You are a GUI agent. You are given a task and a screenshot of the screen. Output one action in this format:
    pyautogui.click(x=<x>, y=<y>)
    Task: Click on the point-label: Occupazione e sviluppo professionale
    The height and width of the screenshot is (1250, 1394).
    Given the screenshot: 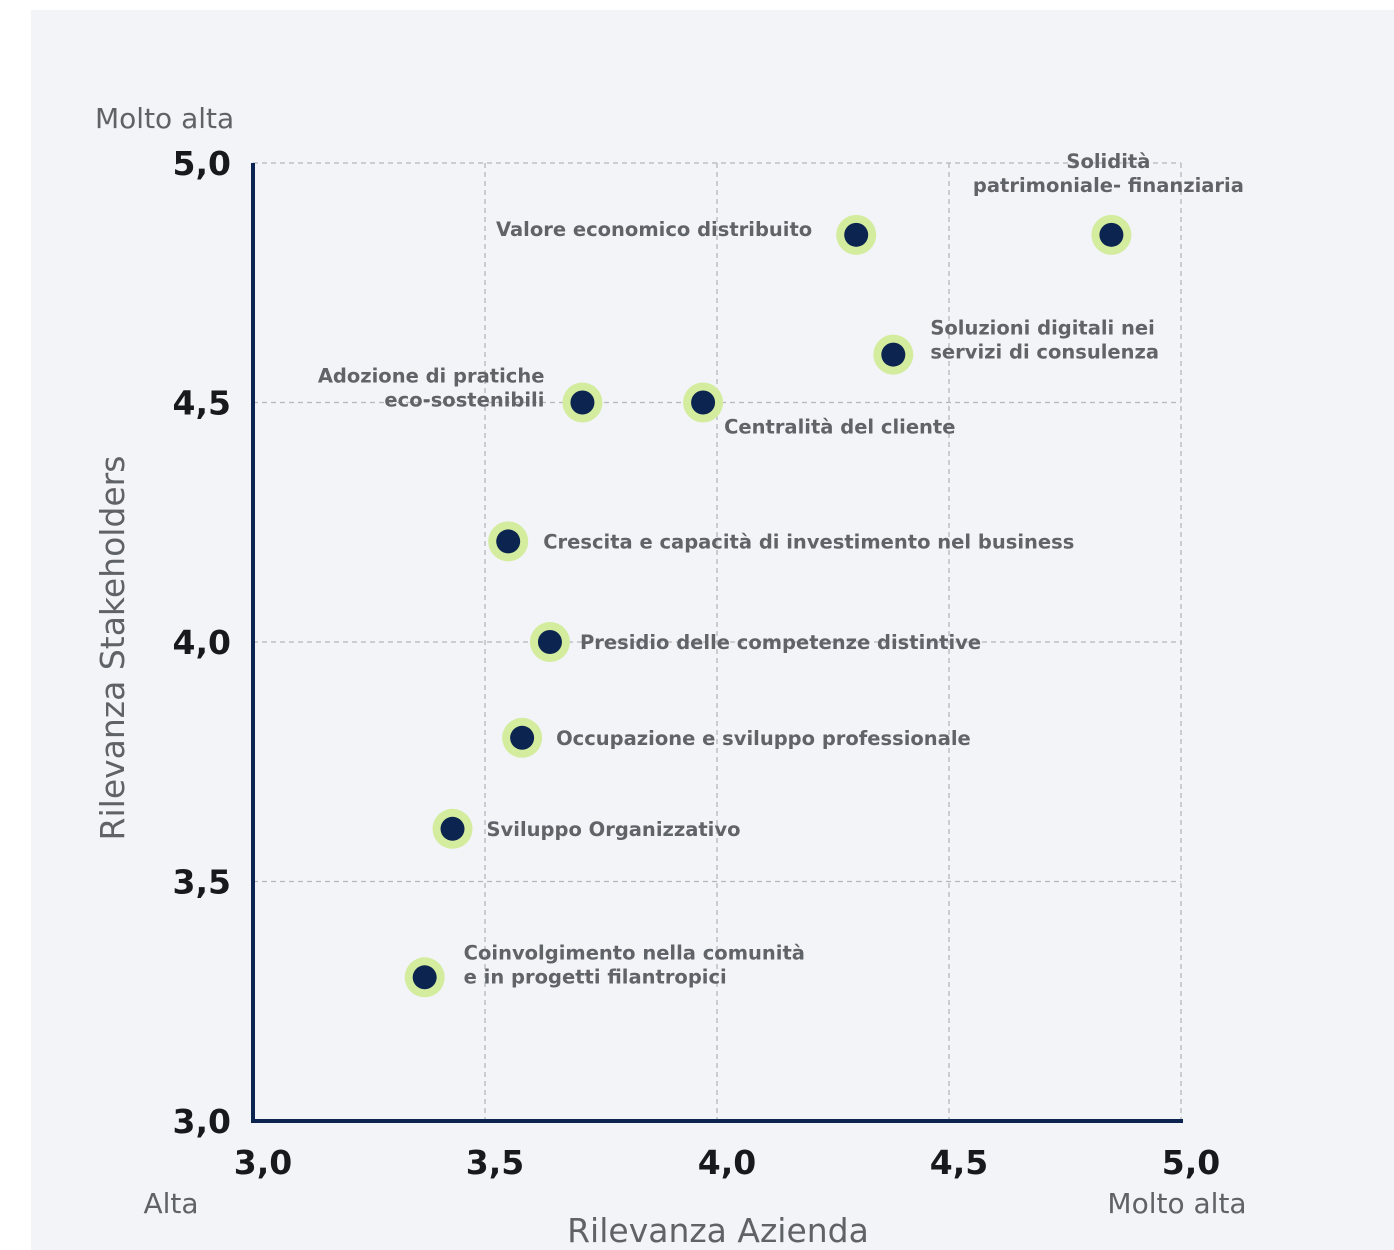 What is the action you would take?
    pyautogui.click(x=763, y=738)
    